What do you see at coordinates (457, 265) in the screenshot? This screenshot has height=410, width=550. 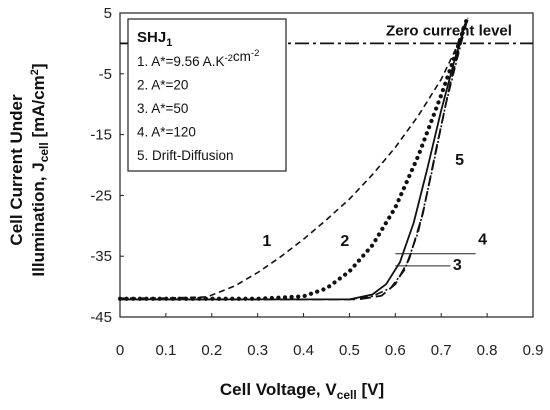 I see `curve-label-3: 3` at bounding box center [457, 265].